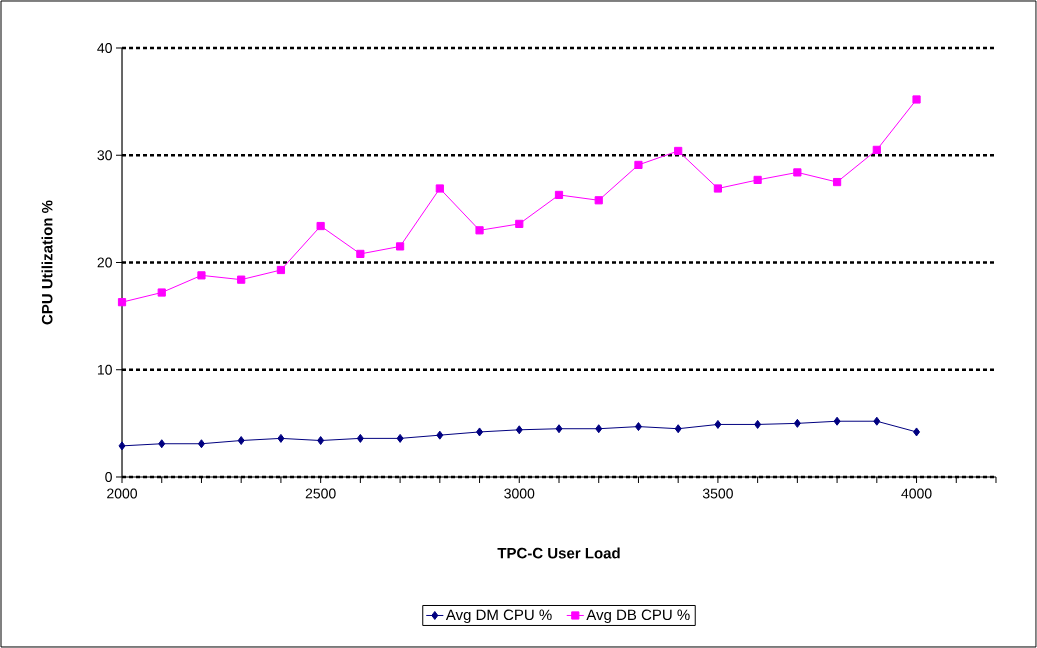  What do you see at coordinates (717, 493) in the screenshot?
I see `x-tick-label: 3500` at bounding box center [717, 493].